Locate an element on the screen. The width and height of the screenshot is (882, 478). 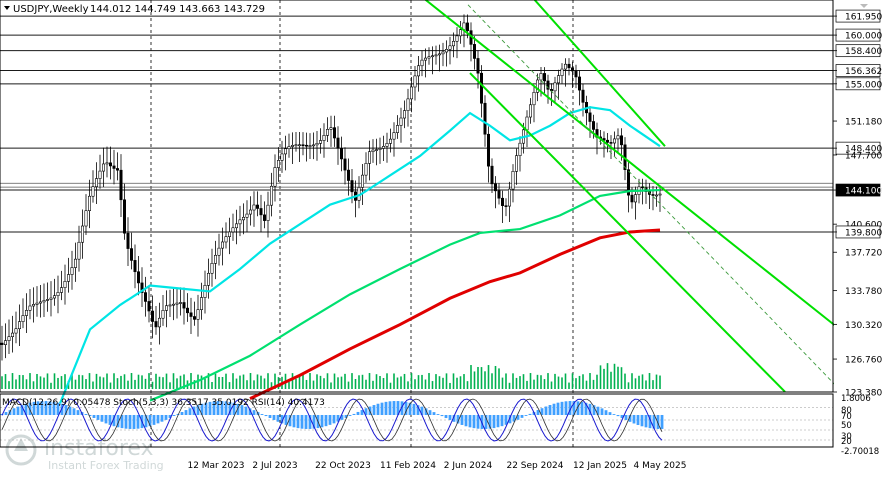
price-axis-label: 161.950 is located at coordinates (863, 18).